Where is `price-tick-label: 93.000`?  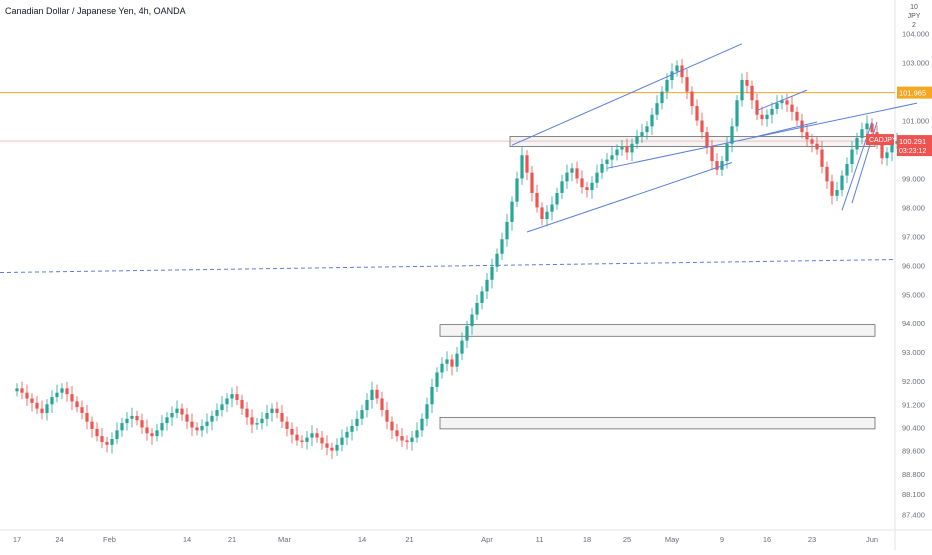
price-tick-label: 93.000 is located at coordinates (913, 352).